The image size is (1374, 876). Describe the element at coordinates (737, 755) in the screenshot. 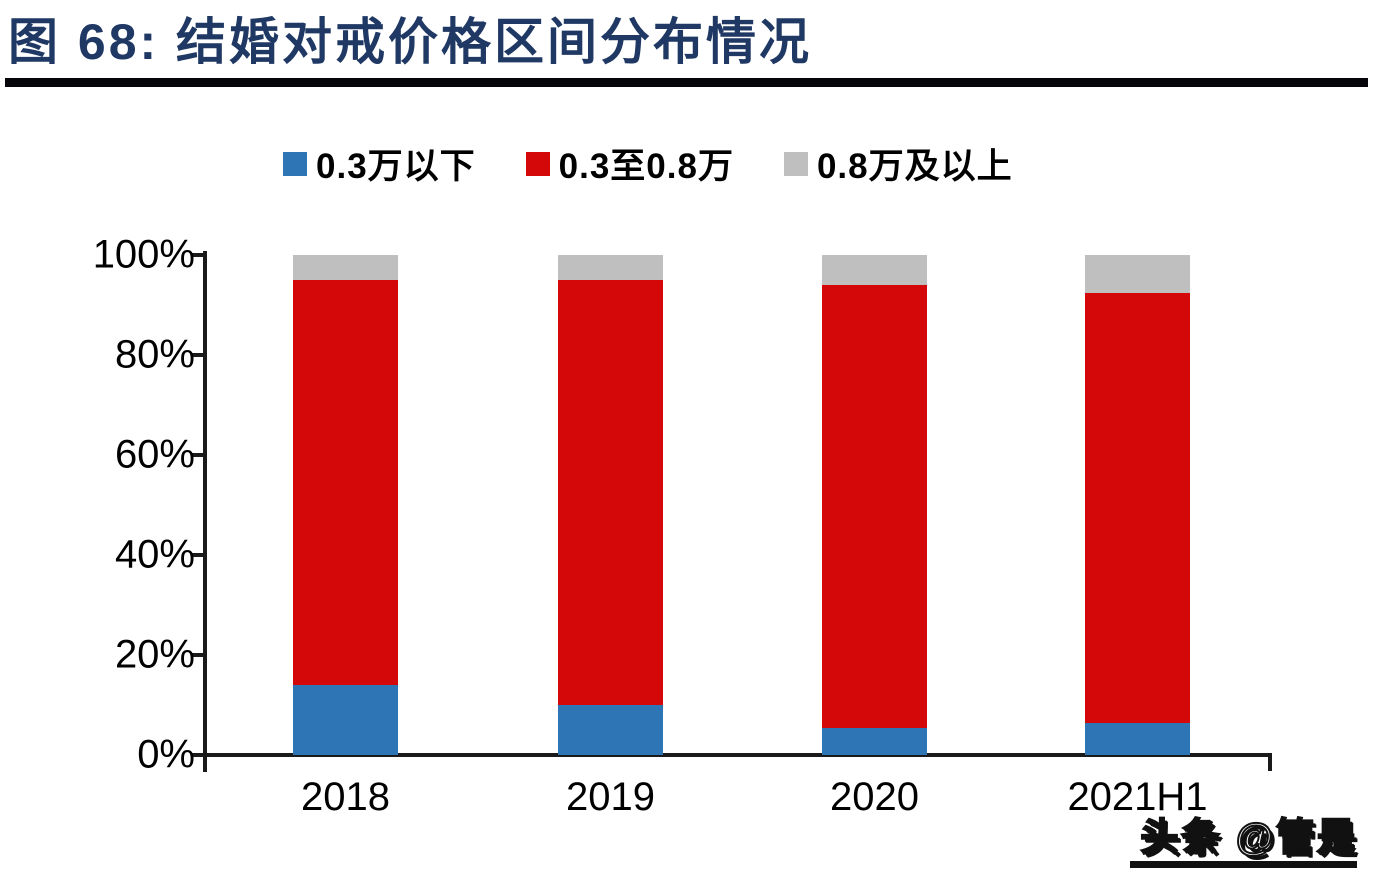

I see `x-axis-line` at that location.